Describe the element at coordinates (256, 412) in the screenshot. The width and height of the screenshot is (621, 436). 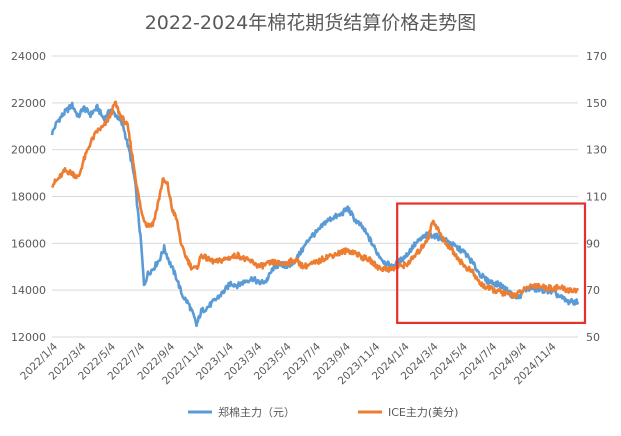
I see `legend-label-zhengmian: 郑棉主力（元）` at that location.